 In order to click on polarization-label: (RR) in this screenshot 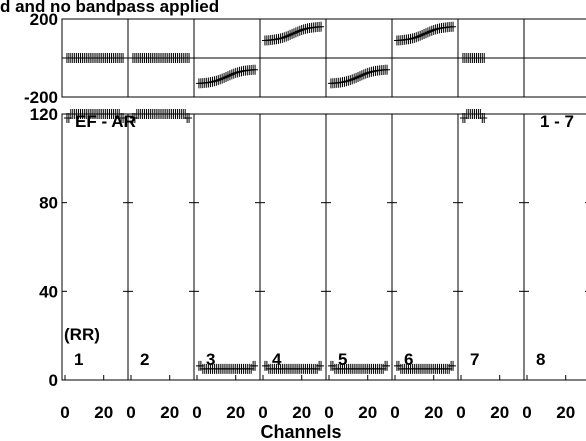, I will do `click(82, 334)`.